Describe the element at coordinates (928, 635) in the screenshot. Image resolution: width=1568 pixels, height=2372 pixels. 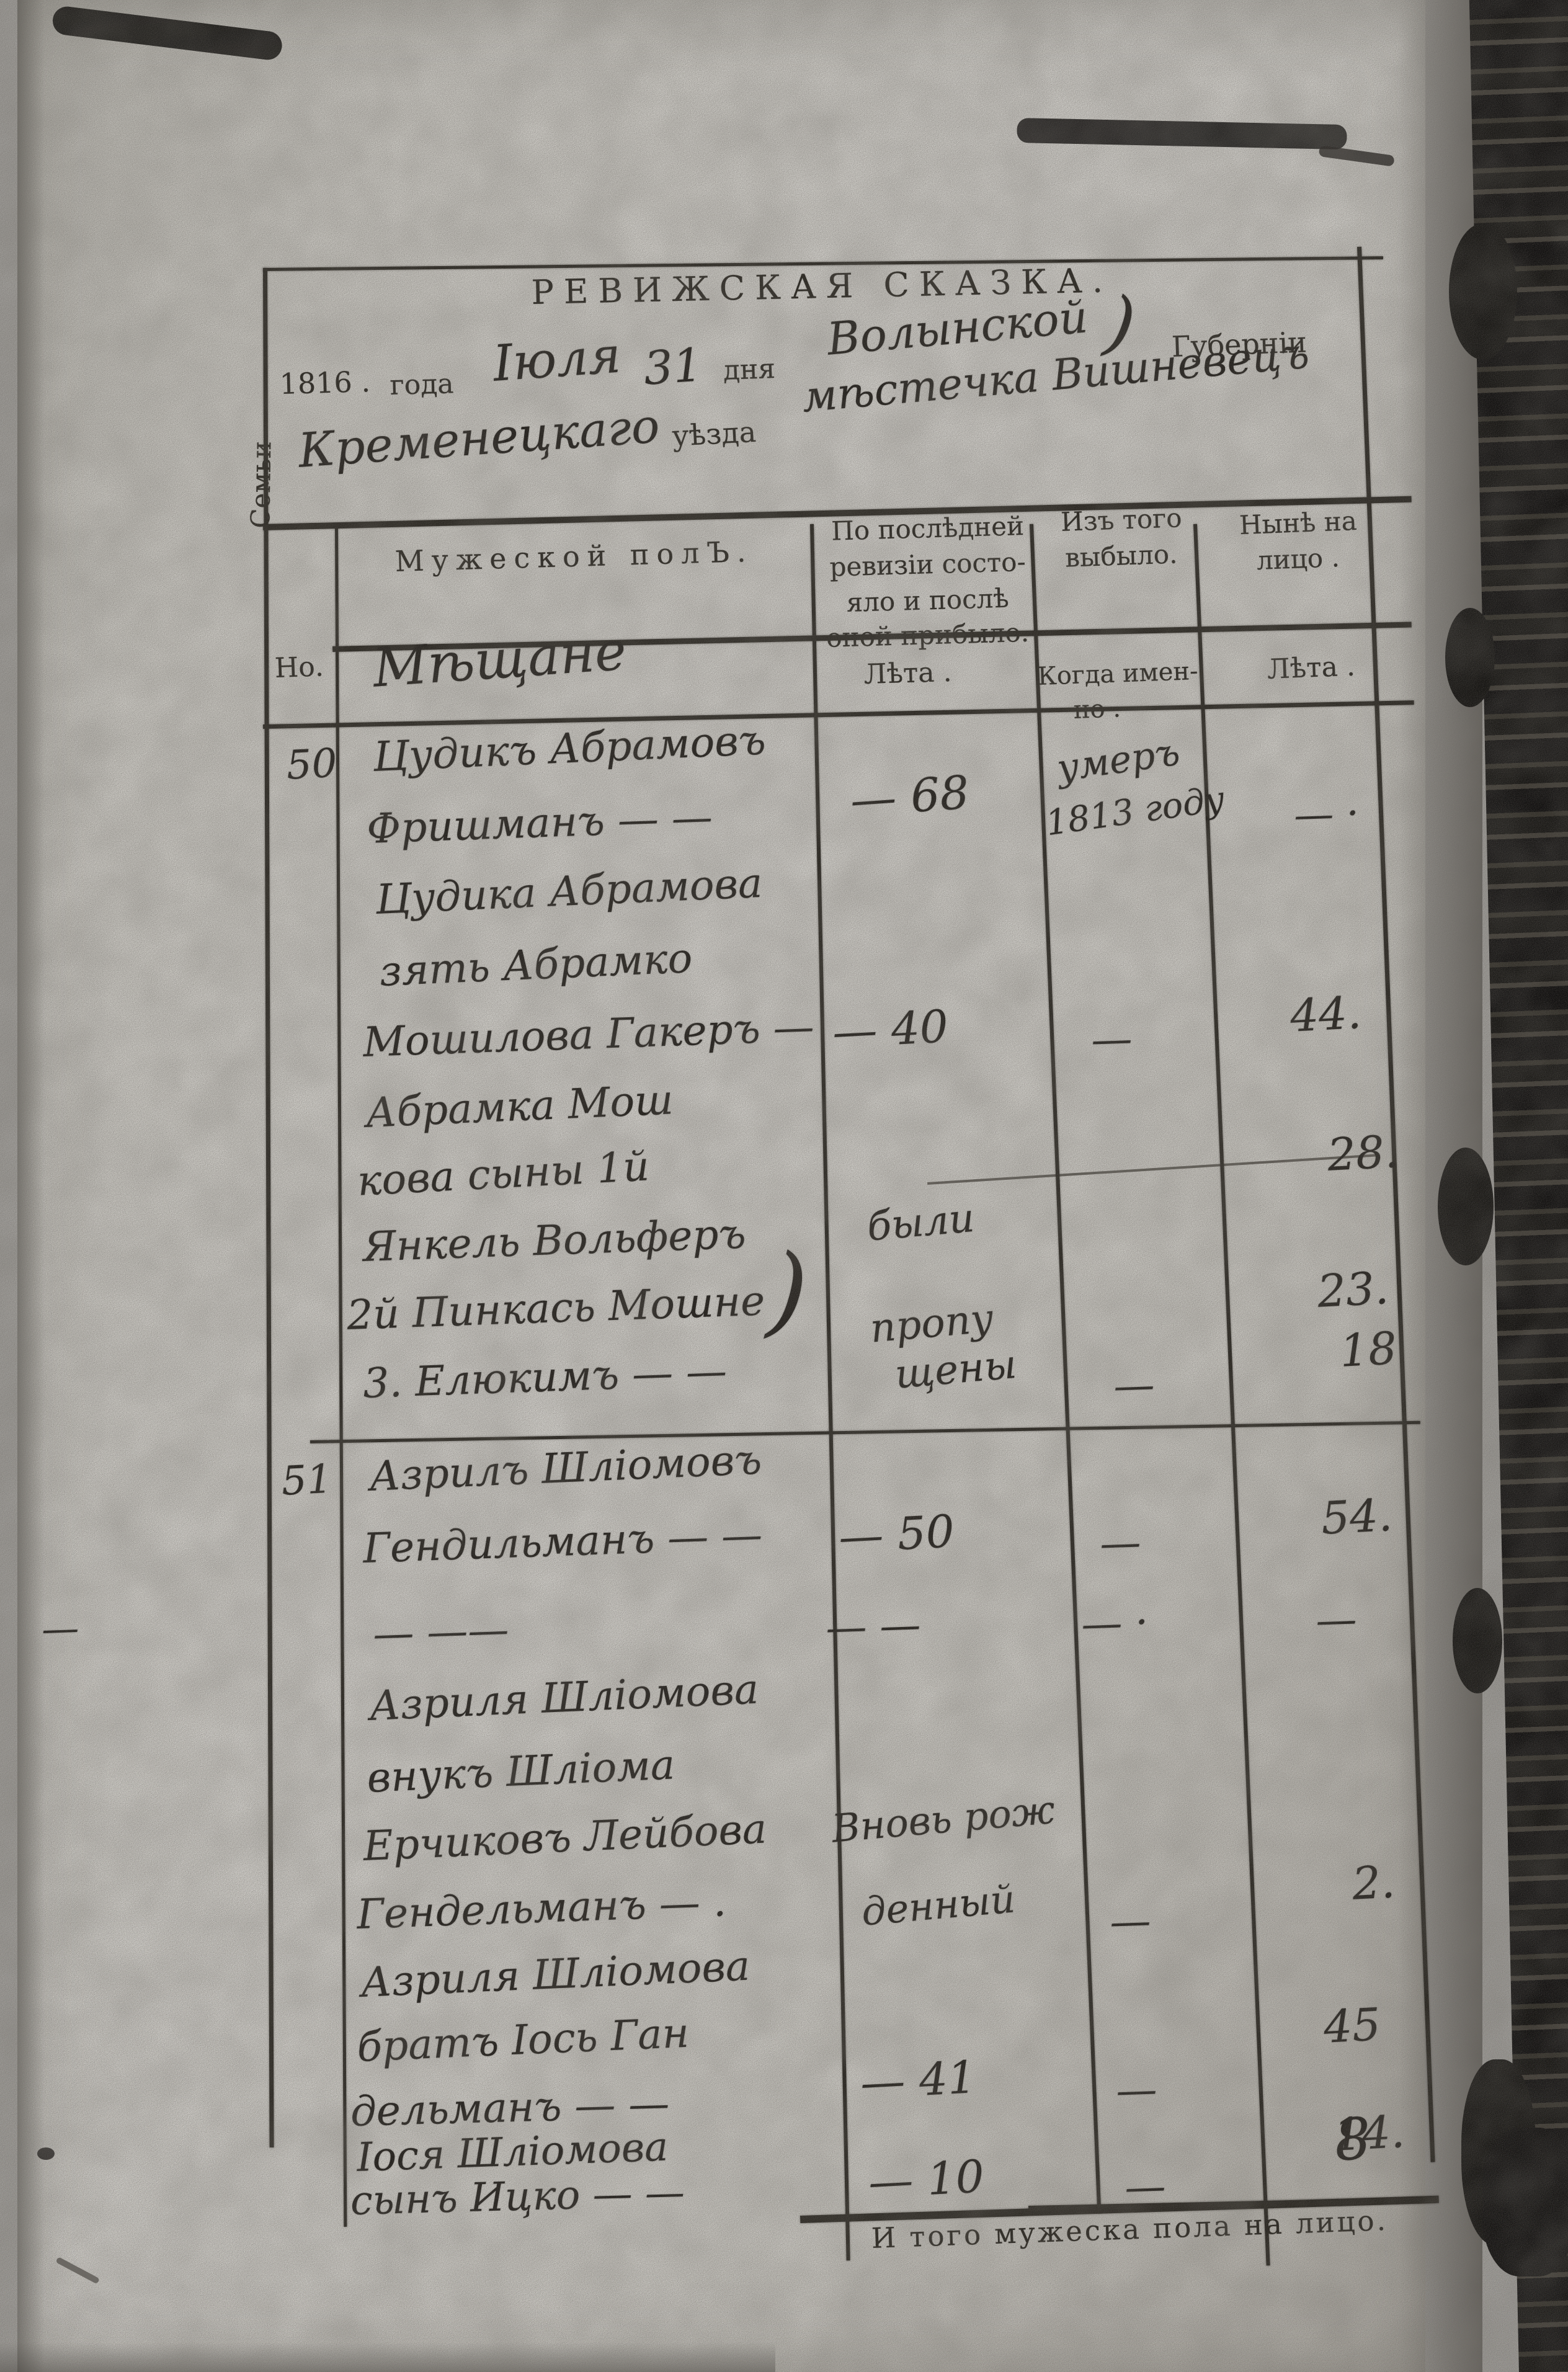
I see `header-last-revision-line: оной прибыло.` at that location.